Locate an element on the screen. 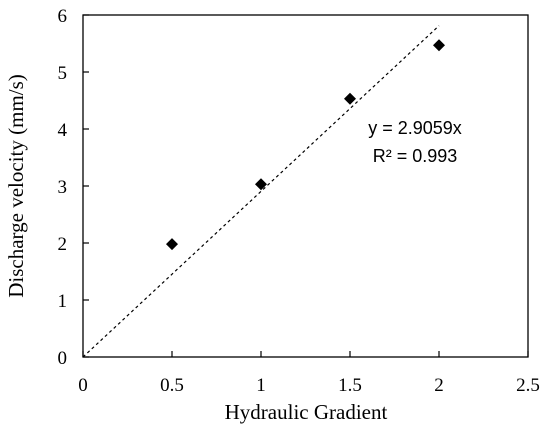 The image size is (550, 433). r-squared-label: R² = 0.993 is located at coordinates (415, 156).